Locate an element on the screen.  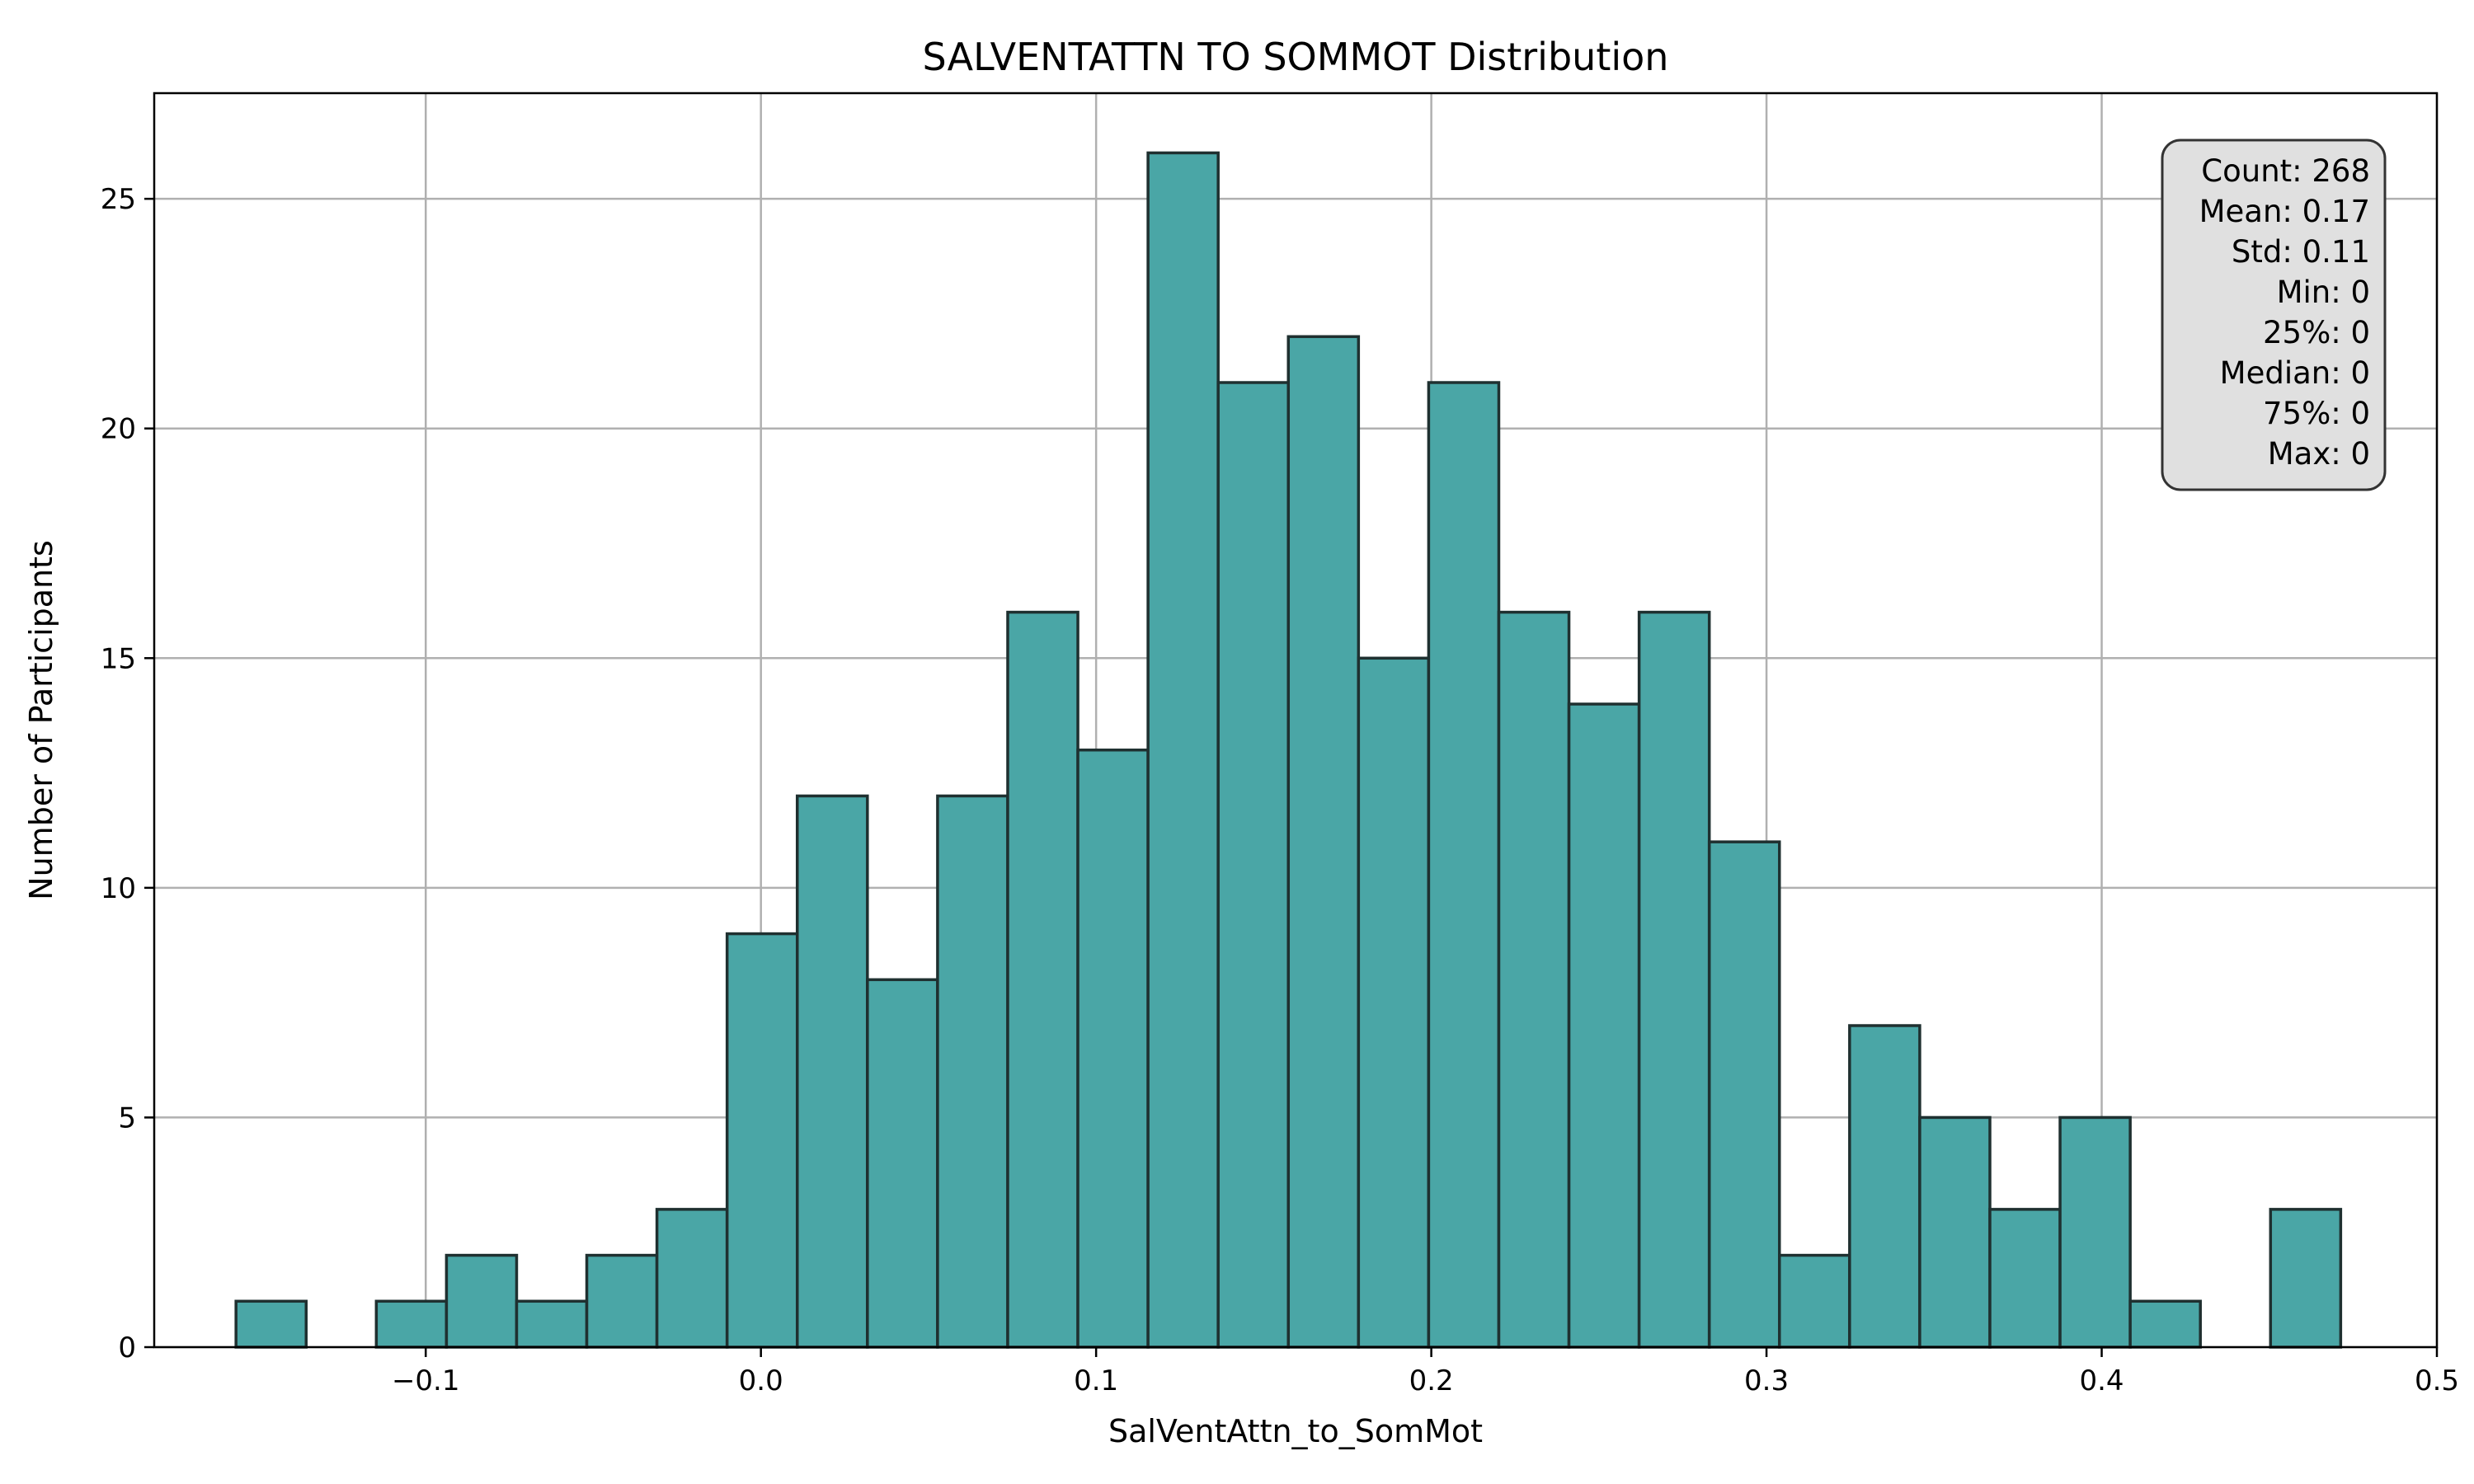
y-tick-label-1: 5 is located at coordinates (127, 1117).